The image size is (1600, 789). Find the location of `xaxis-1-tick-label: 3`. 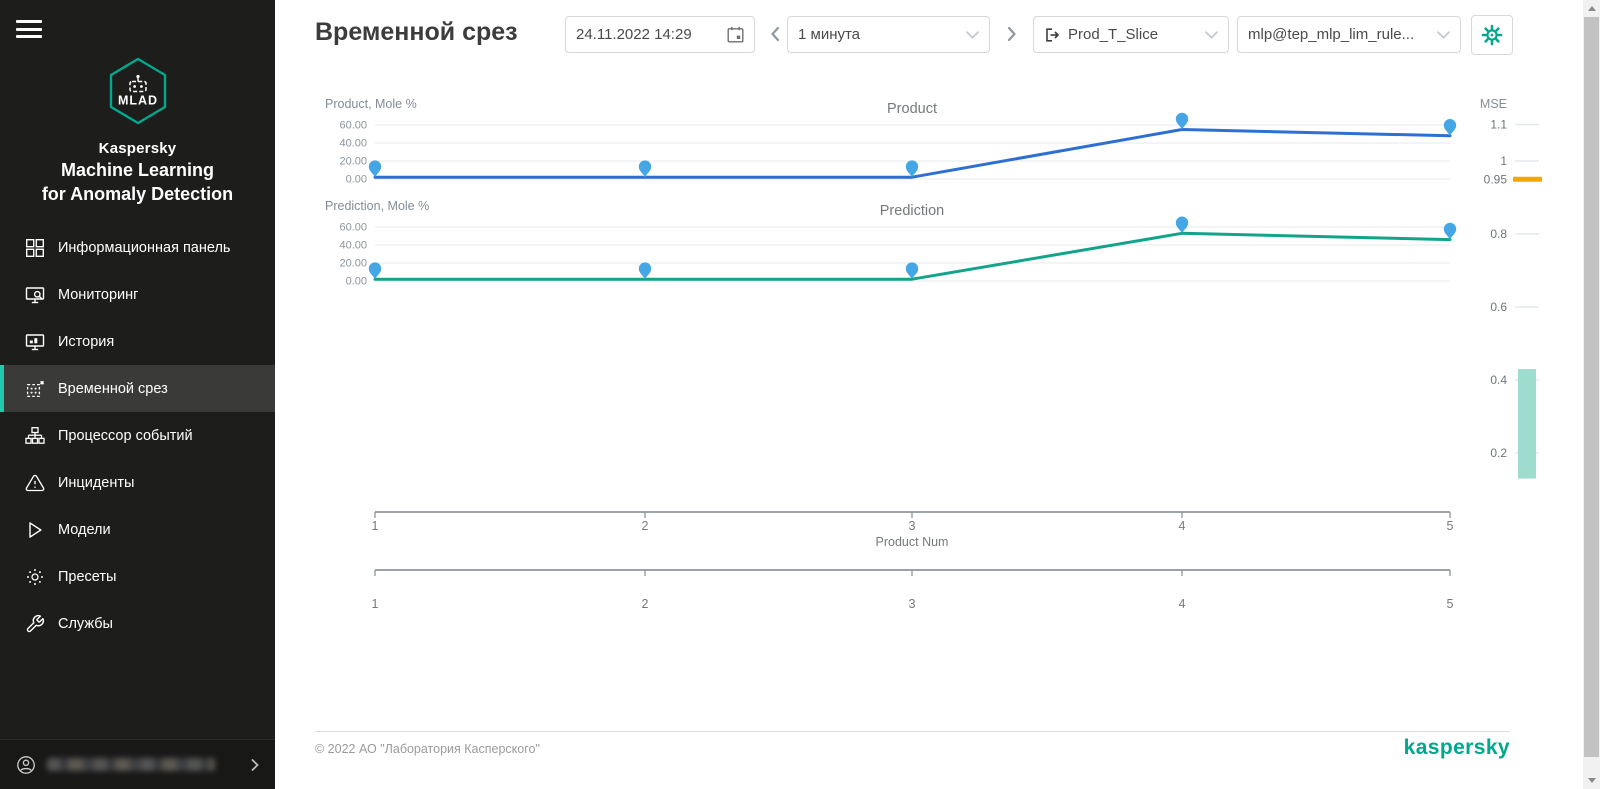

xaxis-1-tick-label: 3 is located at coordinates (912, 526).